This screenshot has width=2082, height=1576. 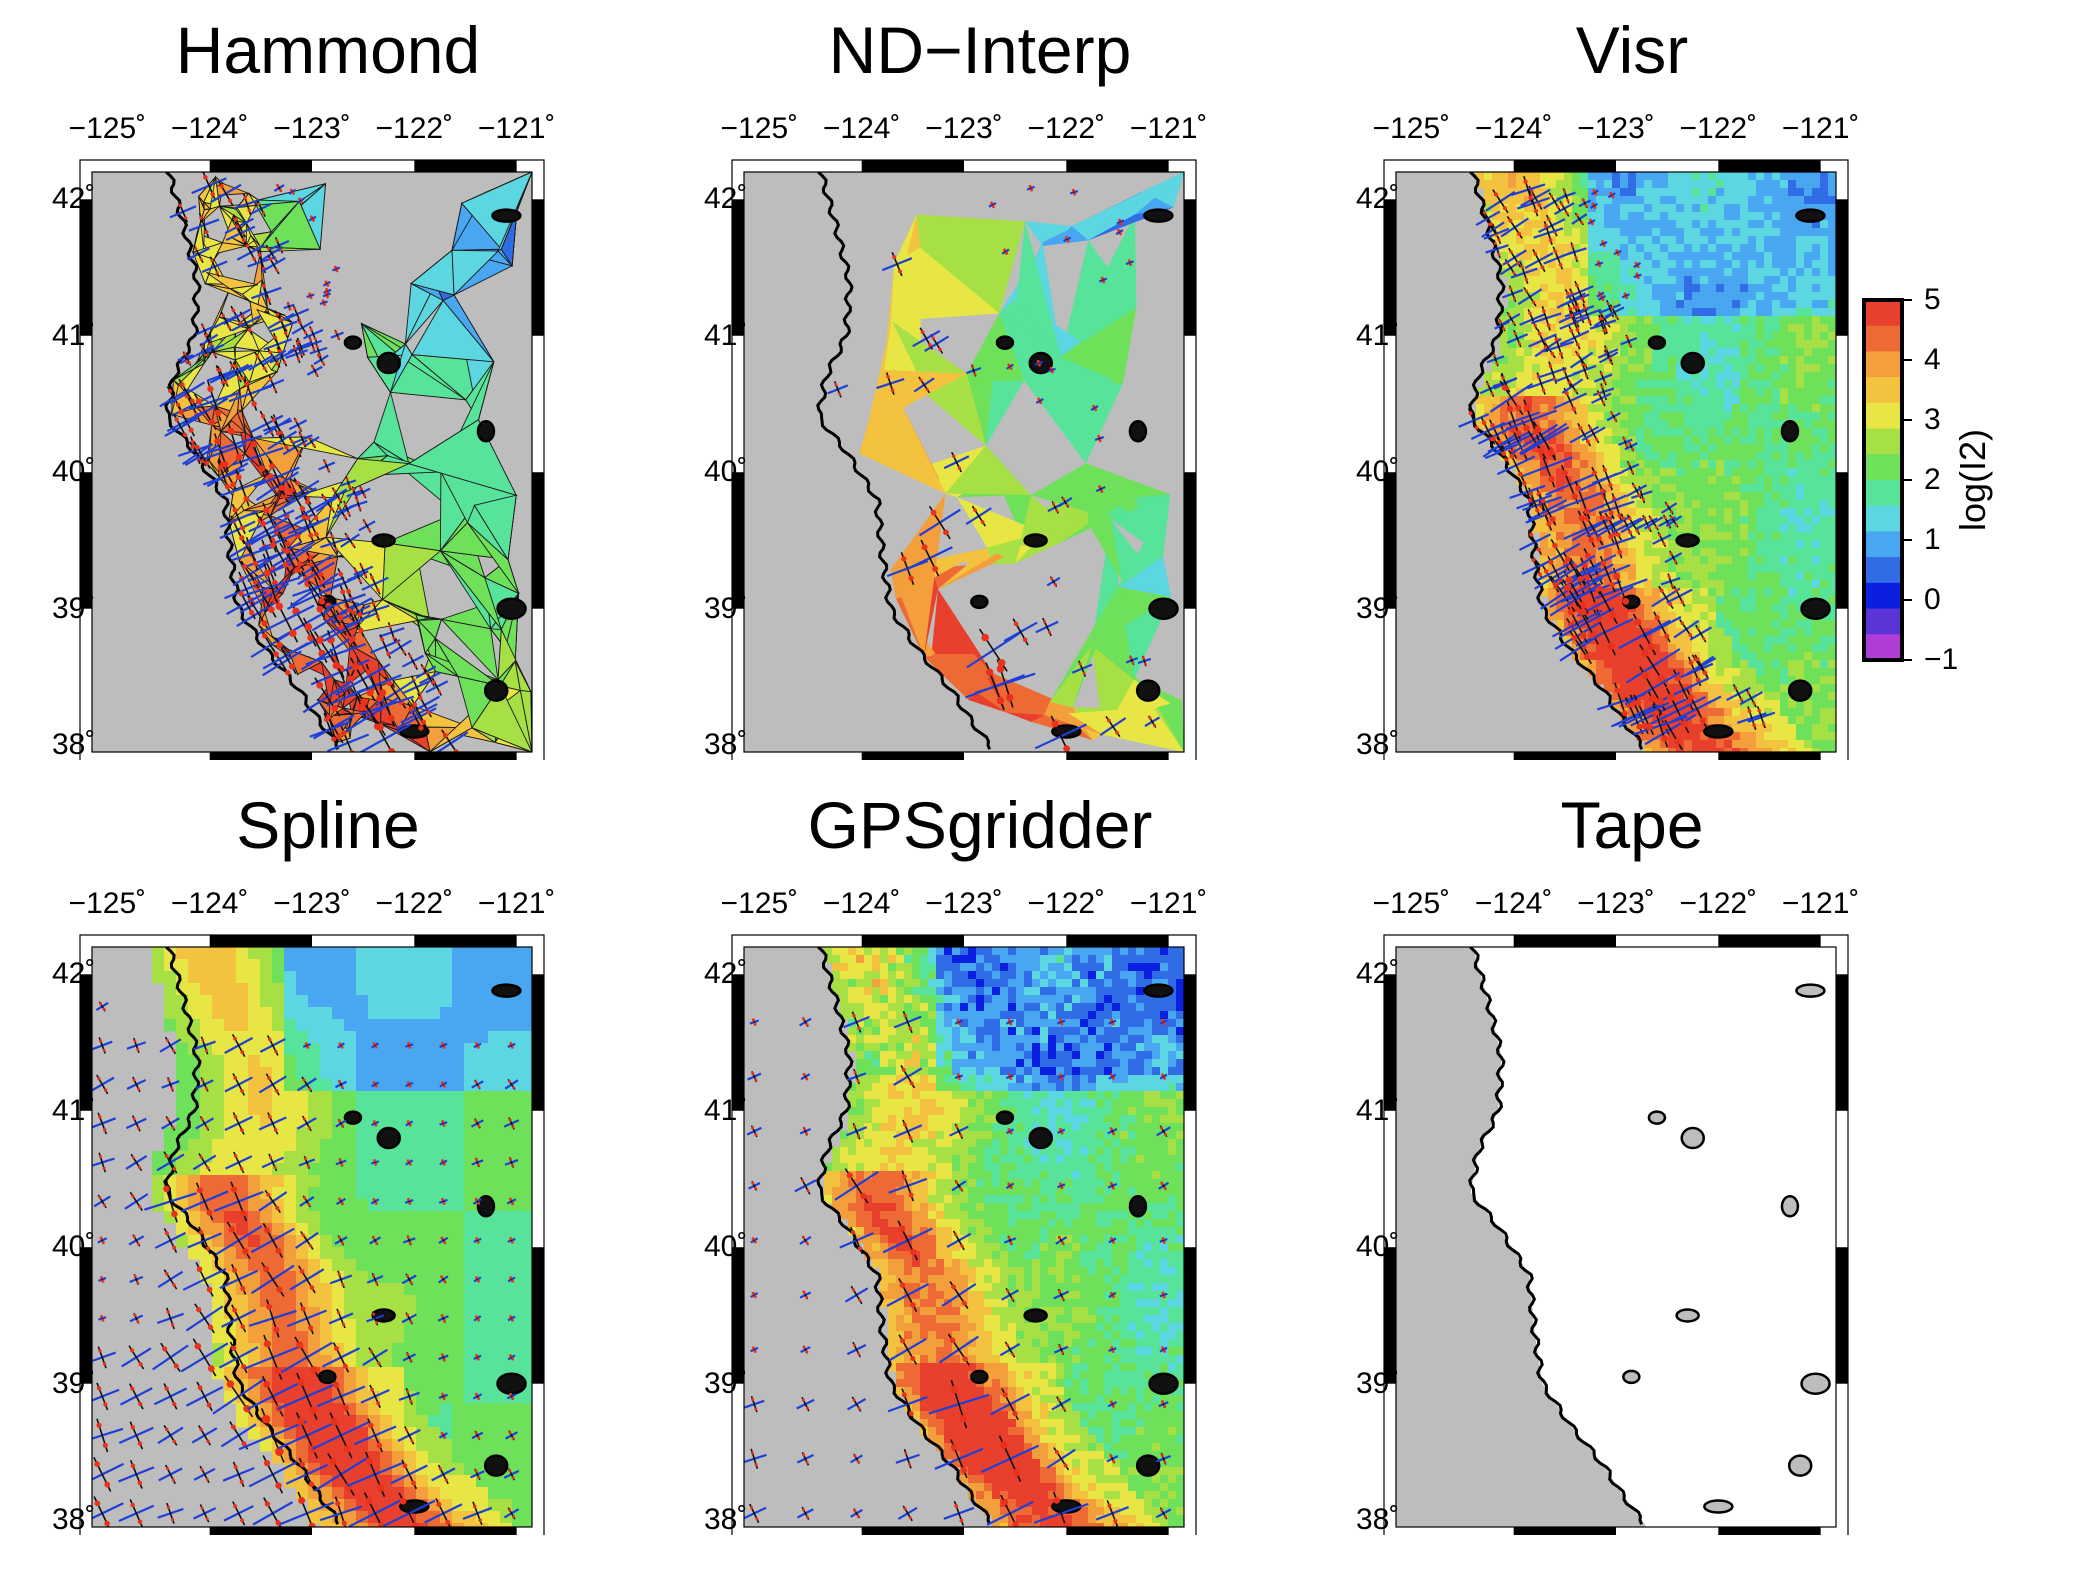 What do you see at coordinates (1555, 1236) in the screenshot?
I see `coastline` at bounding box center [1555, 1236].